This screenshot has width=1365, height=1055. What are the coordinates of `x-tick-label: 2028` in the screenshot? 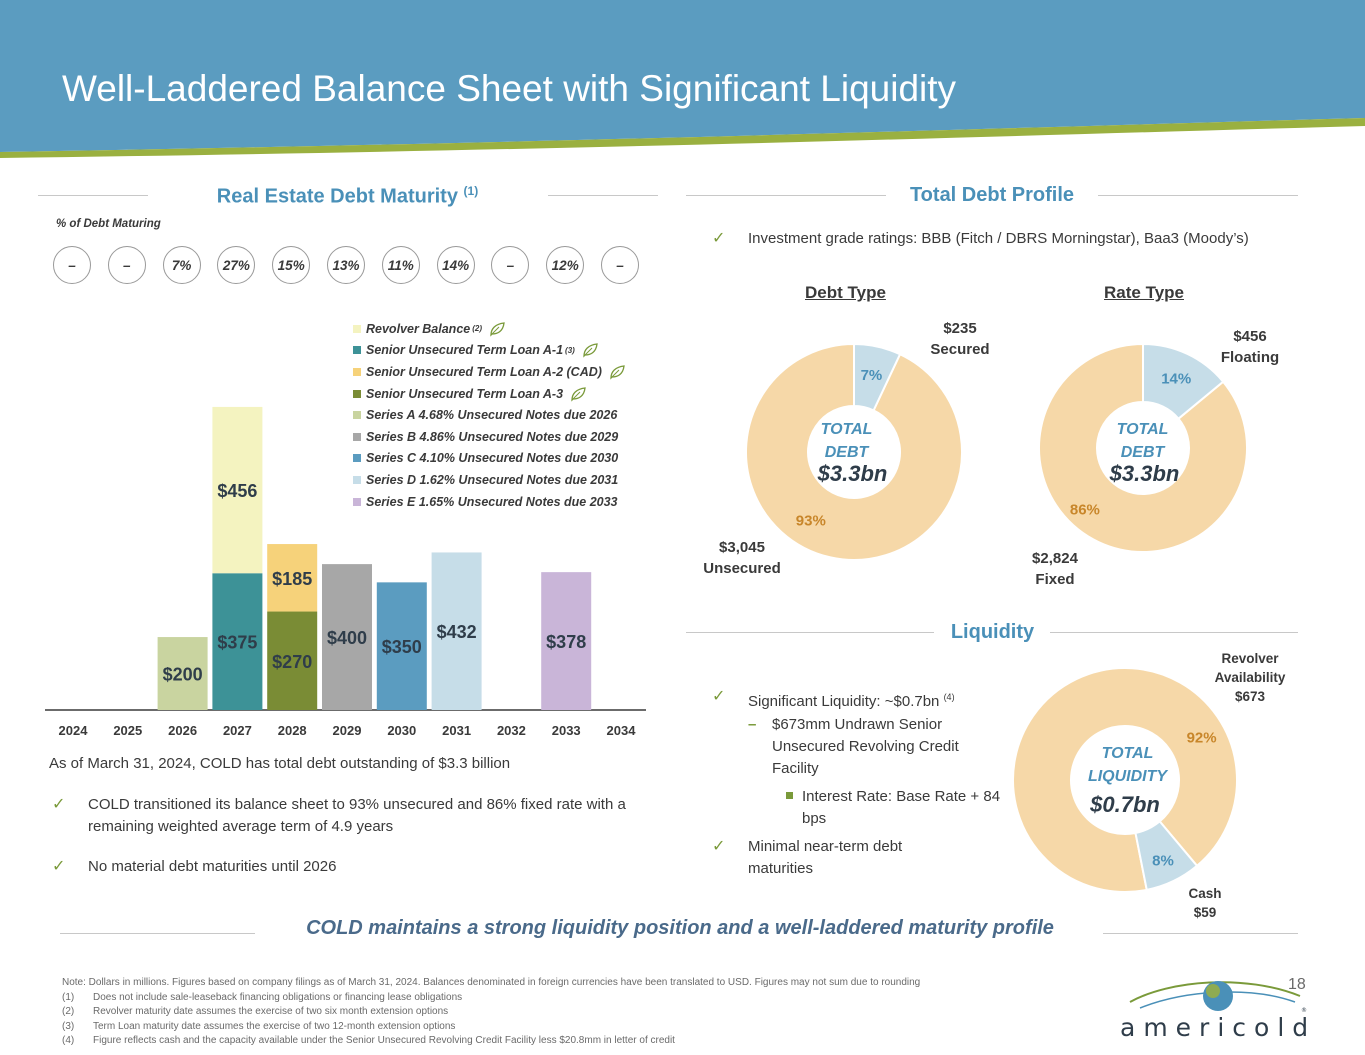 It's located at (292, 730).